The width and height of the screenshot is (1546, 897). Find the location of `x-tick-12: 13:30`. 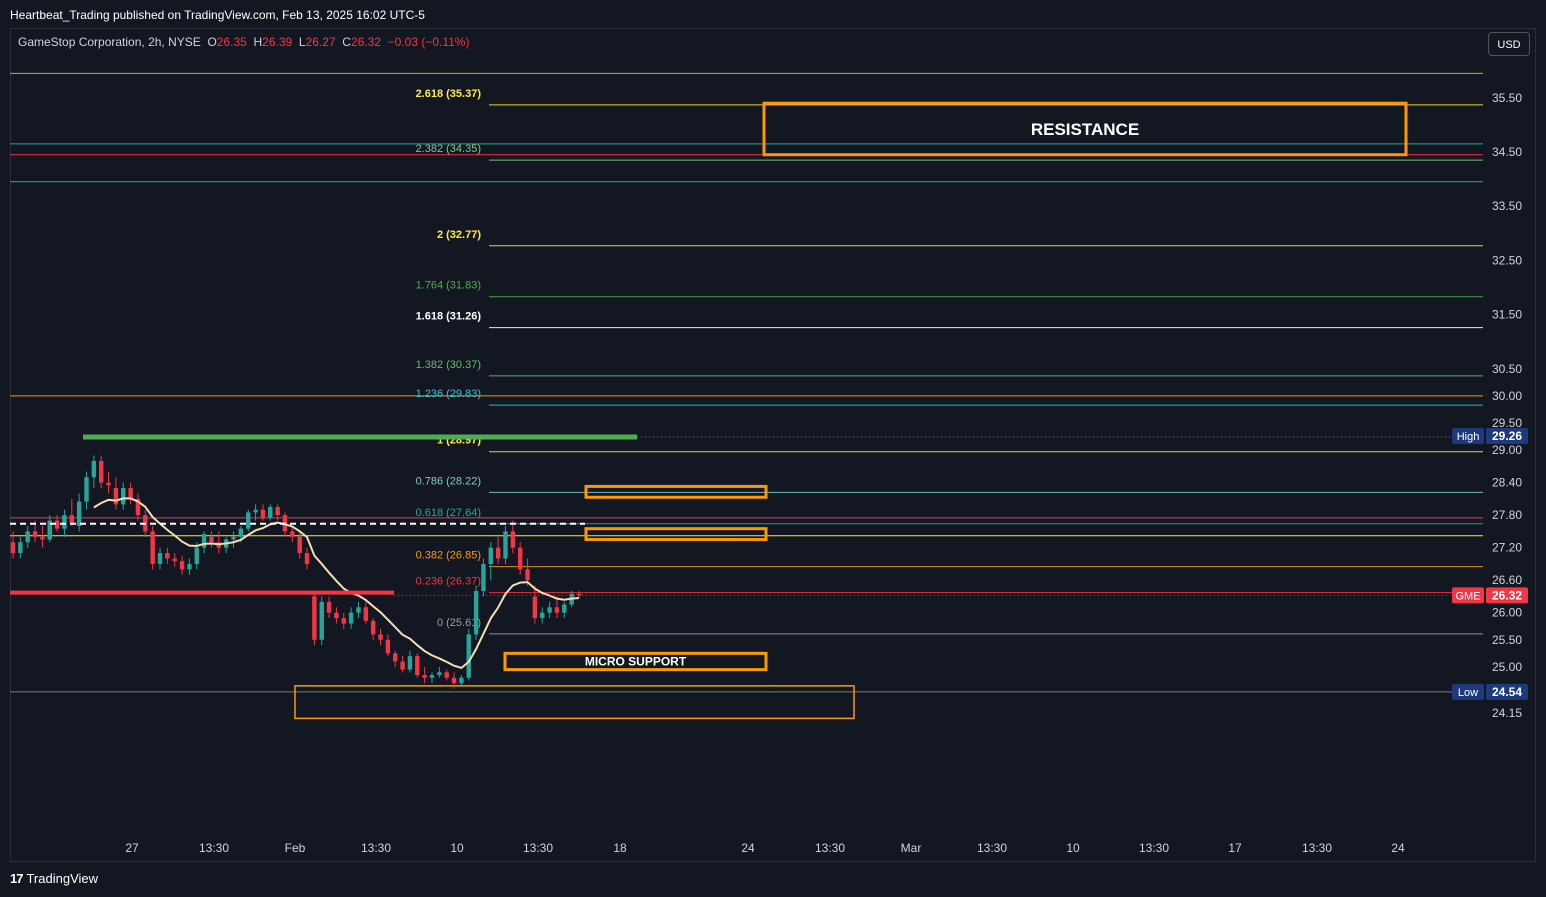

x-tick-12: 13:30 is located at coordinates (1154, 848).